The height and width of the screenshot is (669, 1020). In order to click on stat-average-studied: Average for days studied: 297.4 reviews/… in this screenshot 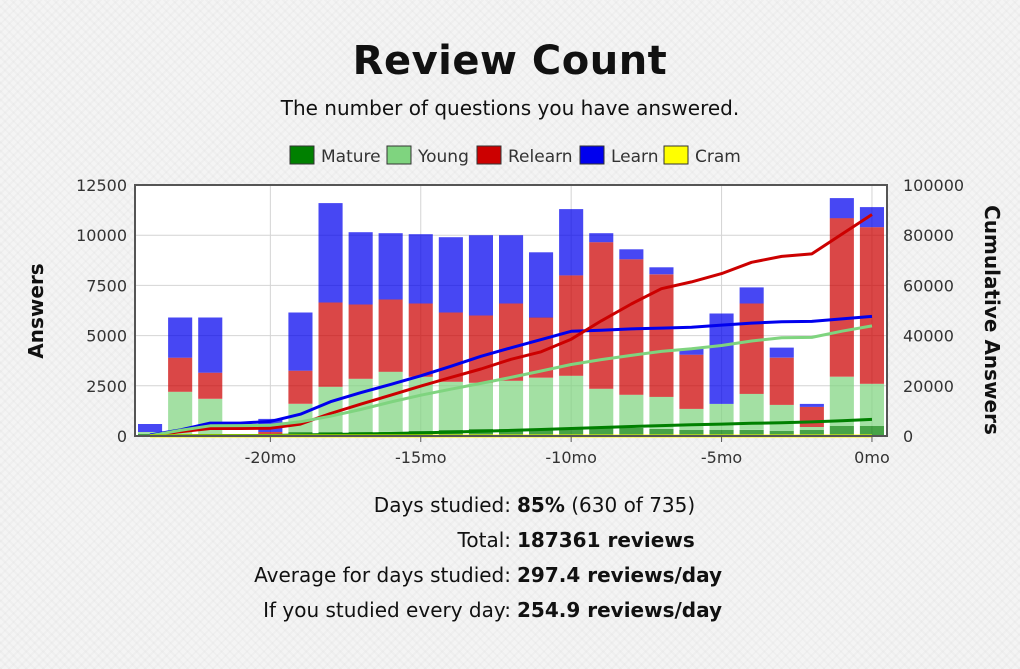, I will do `click(510, 575)`.